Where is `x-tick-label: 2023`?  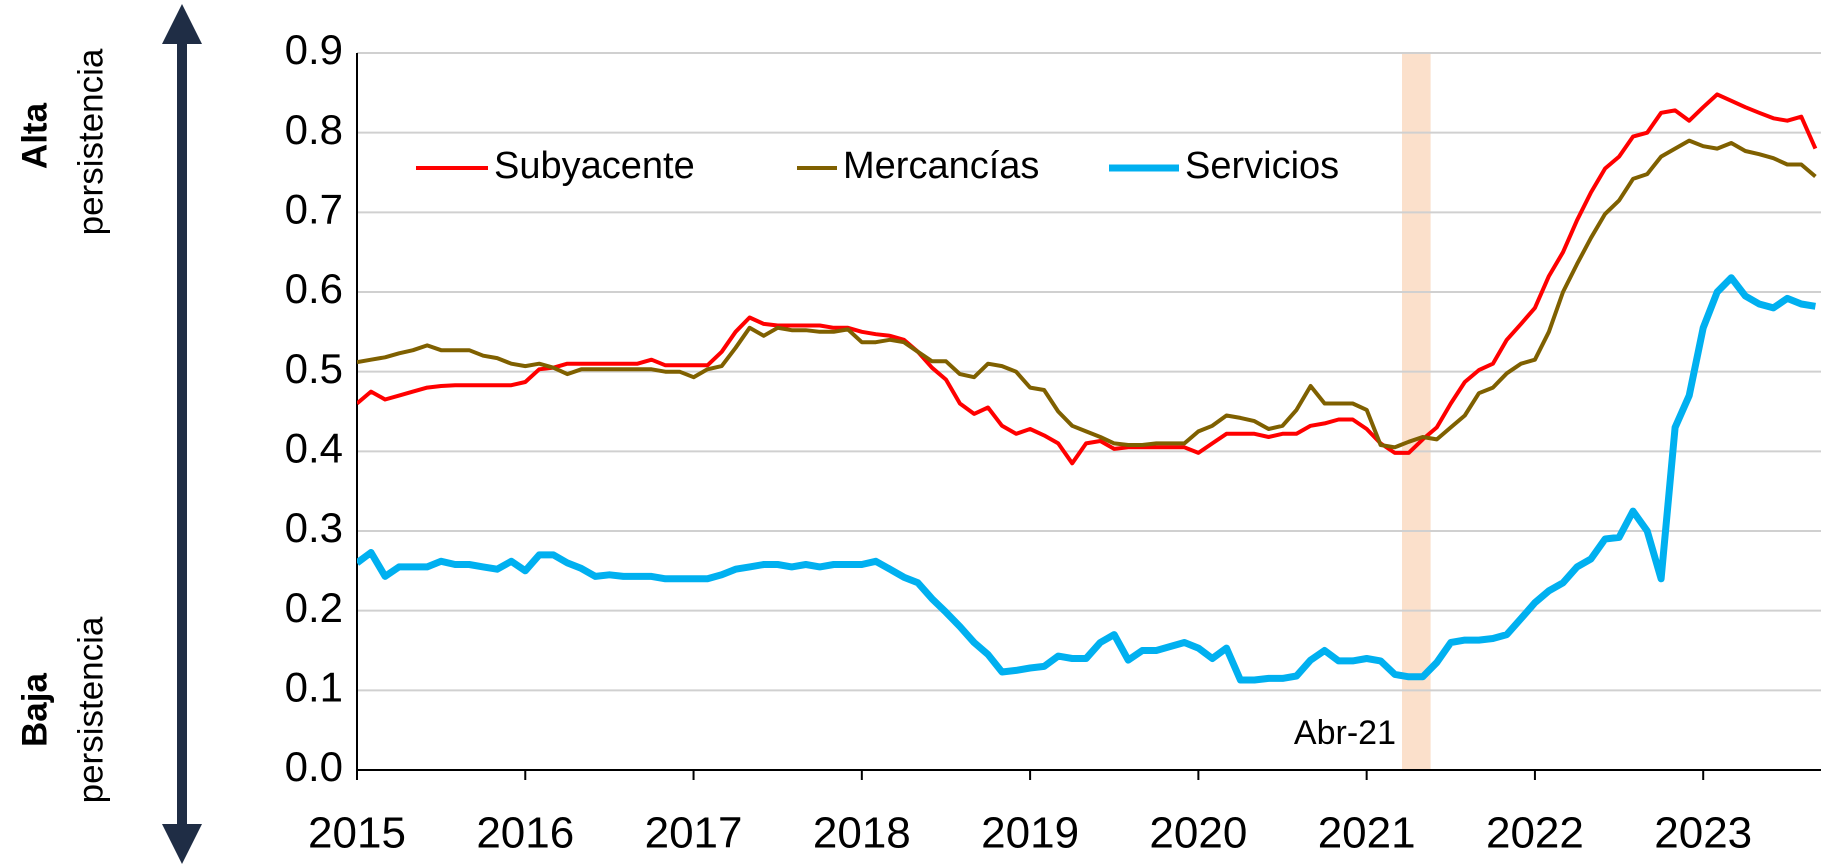
x-tick-label: 2023 is located at coordinates (1703, 833).